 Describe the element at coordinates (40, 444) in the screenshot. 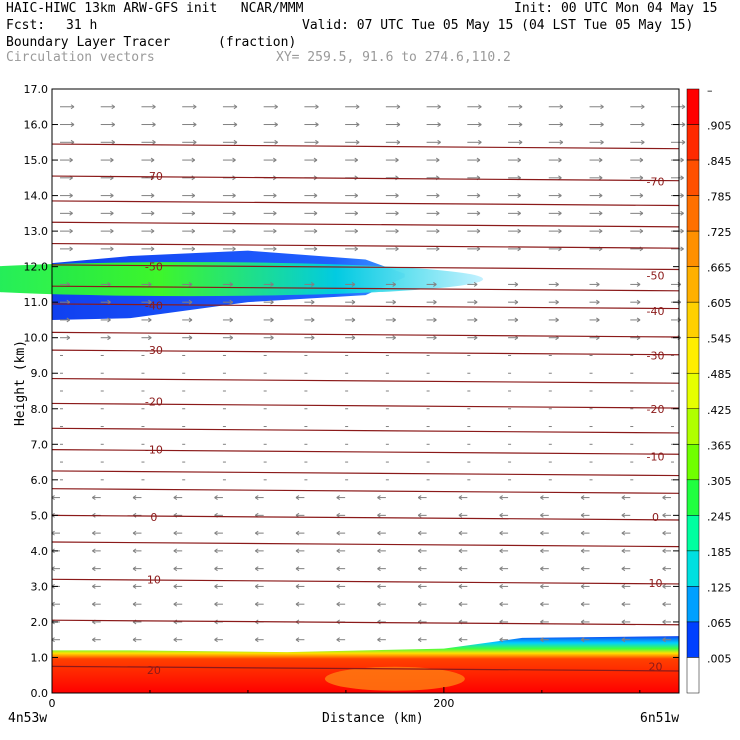

I see `y-tick-label: 7.0` at that location.